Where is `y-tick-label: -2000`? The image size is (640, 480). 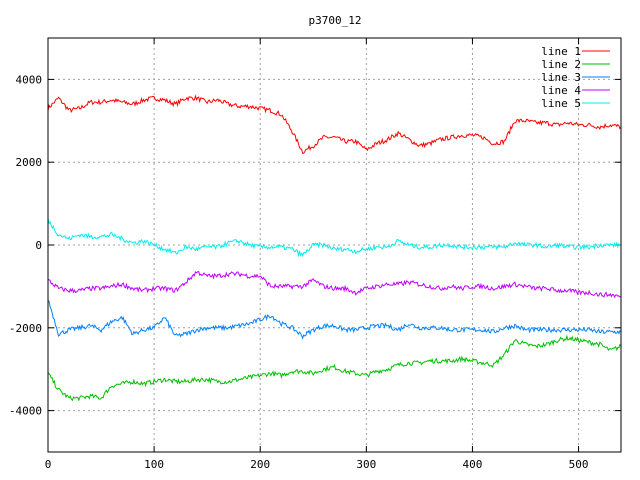 y-tick-label: -2000 is located at coordinates (25, 328).